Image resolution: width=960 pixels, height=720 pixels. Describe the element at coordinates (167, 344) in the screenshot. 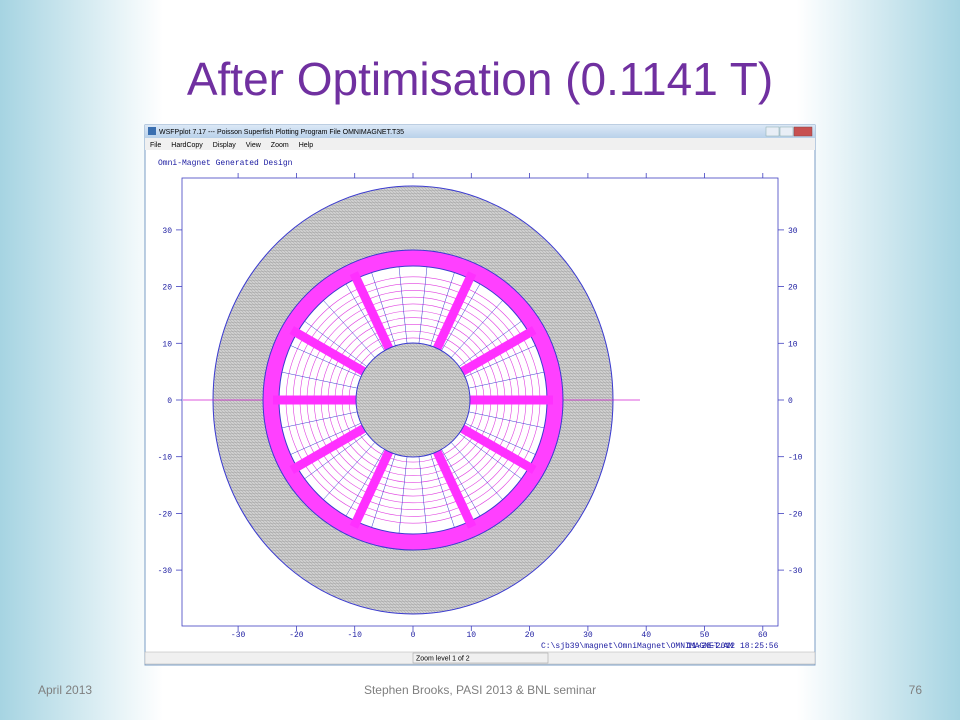

I see `y-tick-label-left: 10` at that location.